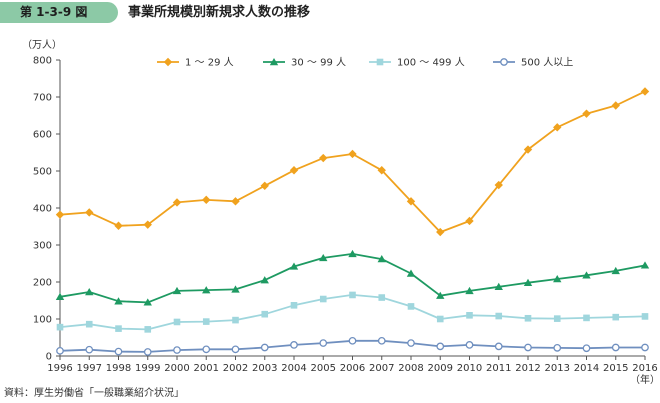 This screenshot has height=403, width=660. Describe the element at coordinates (330, 13) in the screenshot. I see `figure-header: 第 1-3-9 図 事業所規模別新規求人数の推移` at that location.